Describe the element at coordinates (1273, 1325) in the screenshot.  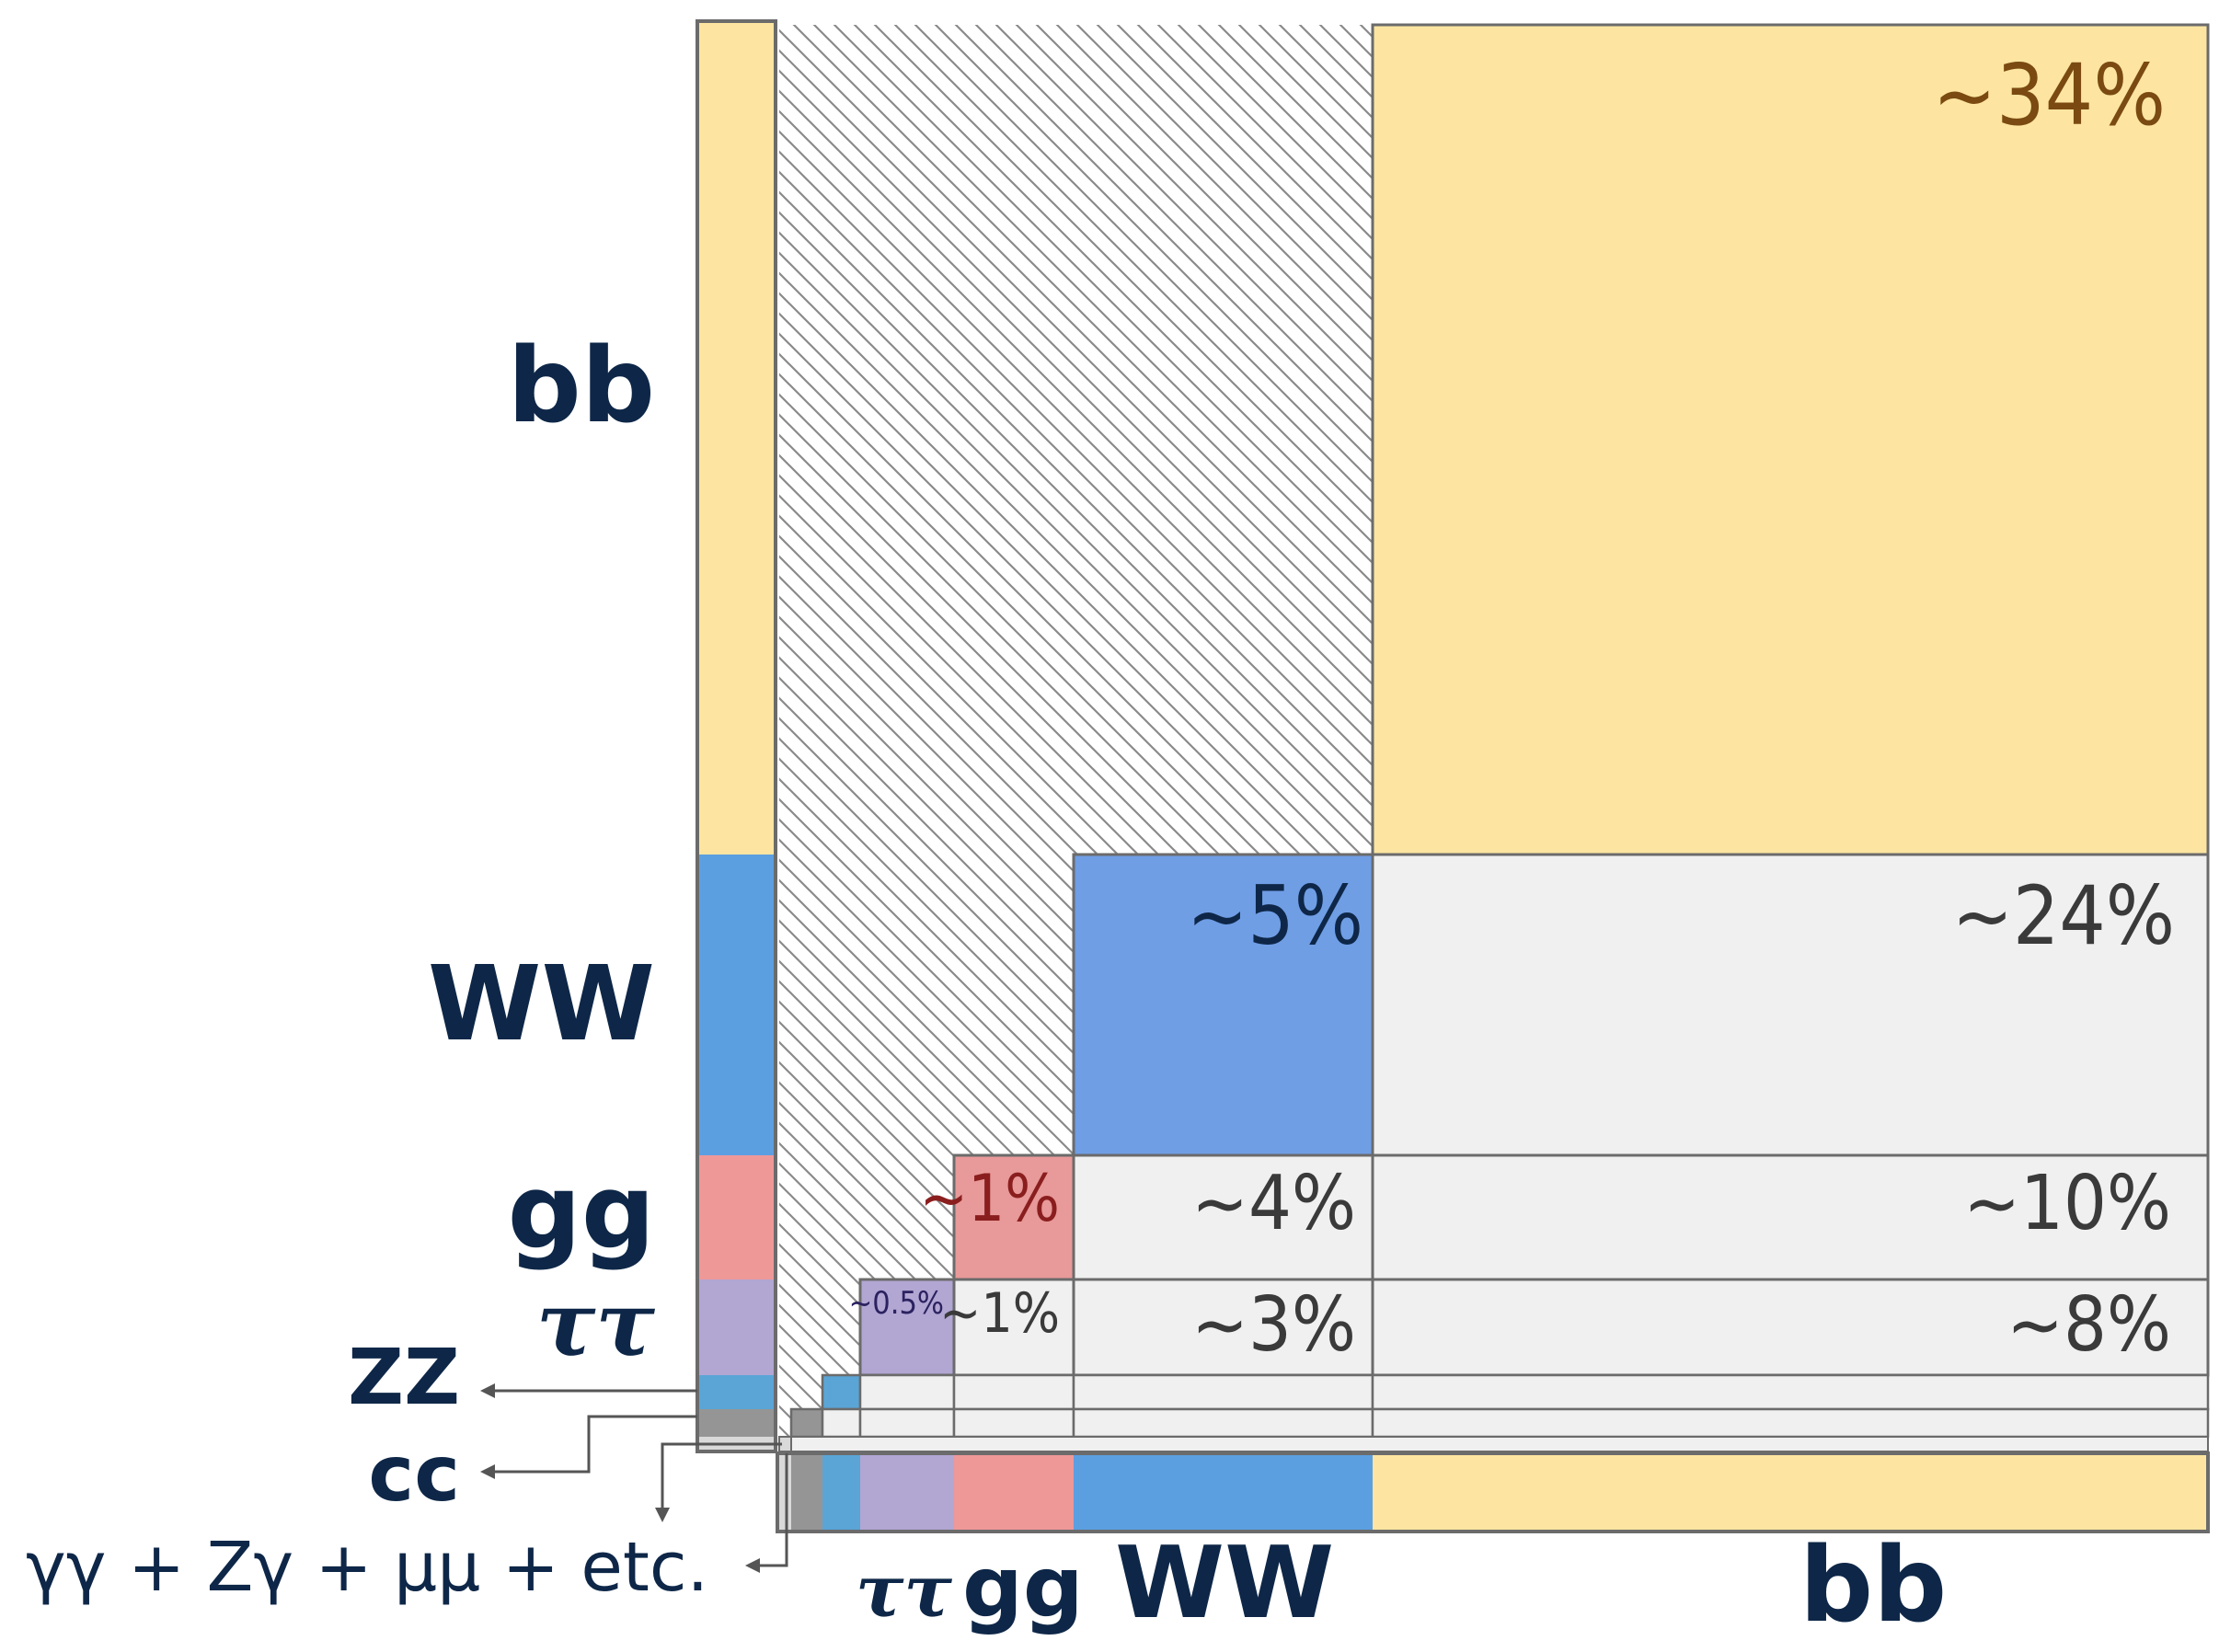
I see `pct-tautau-ww: ~3%` at that location.